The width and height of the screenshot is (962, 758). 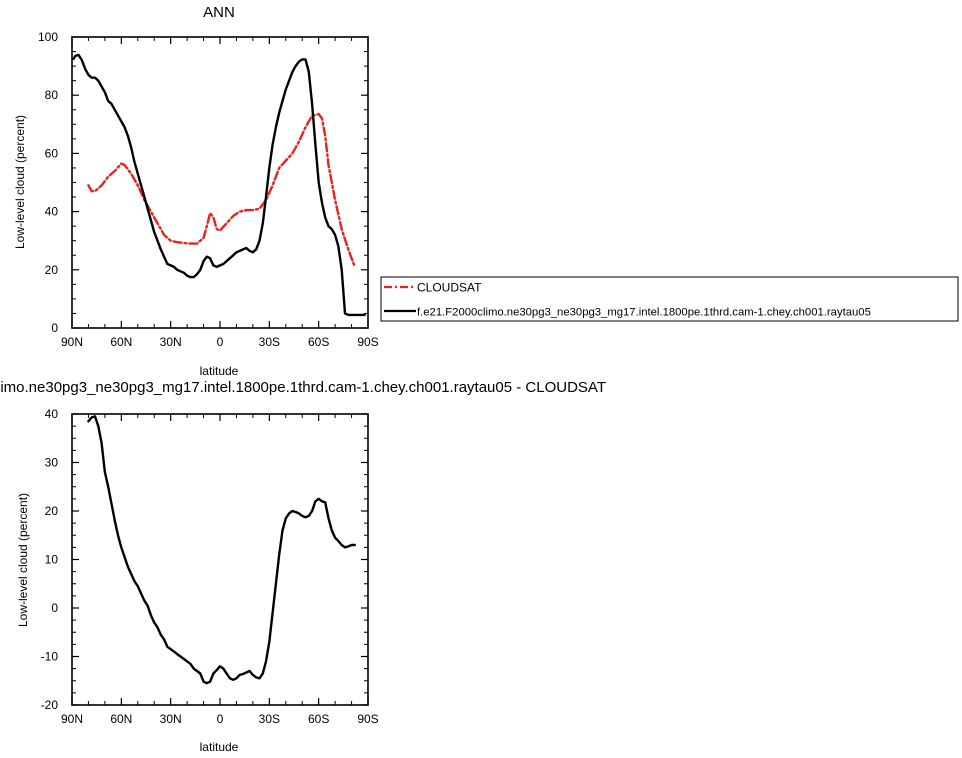 I want to click on top-ytick-label: 20, so click(x=52, y=270).